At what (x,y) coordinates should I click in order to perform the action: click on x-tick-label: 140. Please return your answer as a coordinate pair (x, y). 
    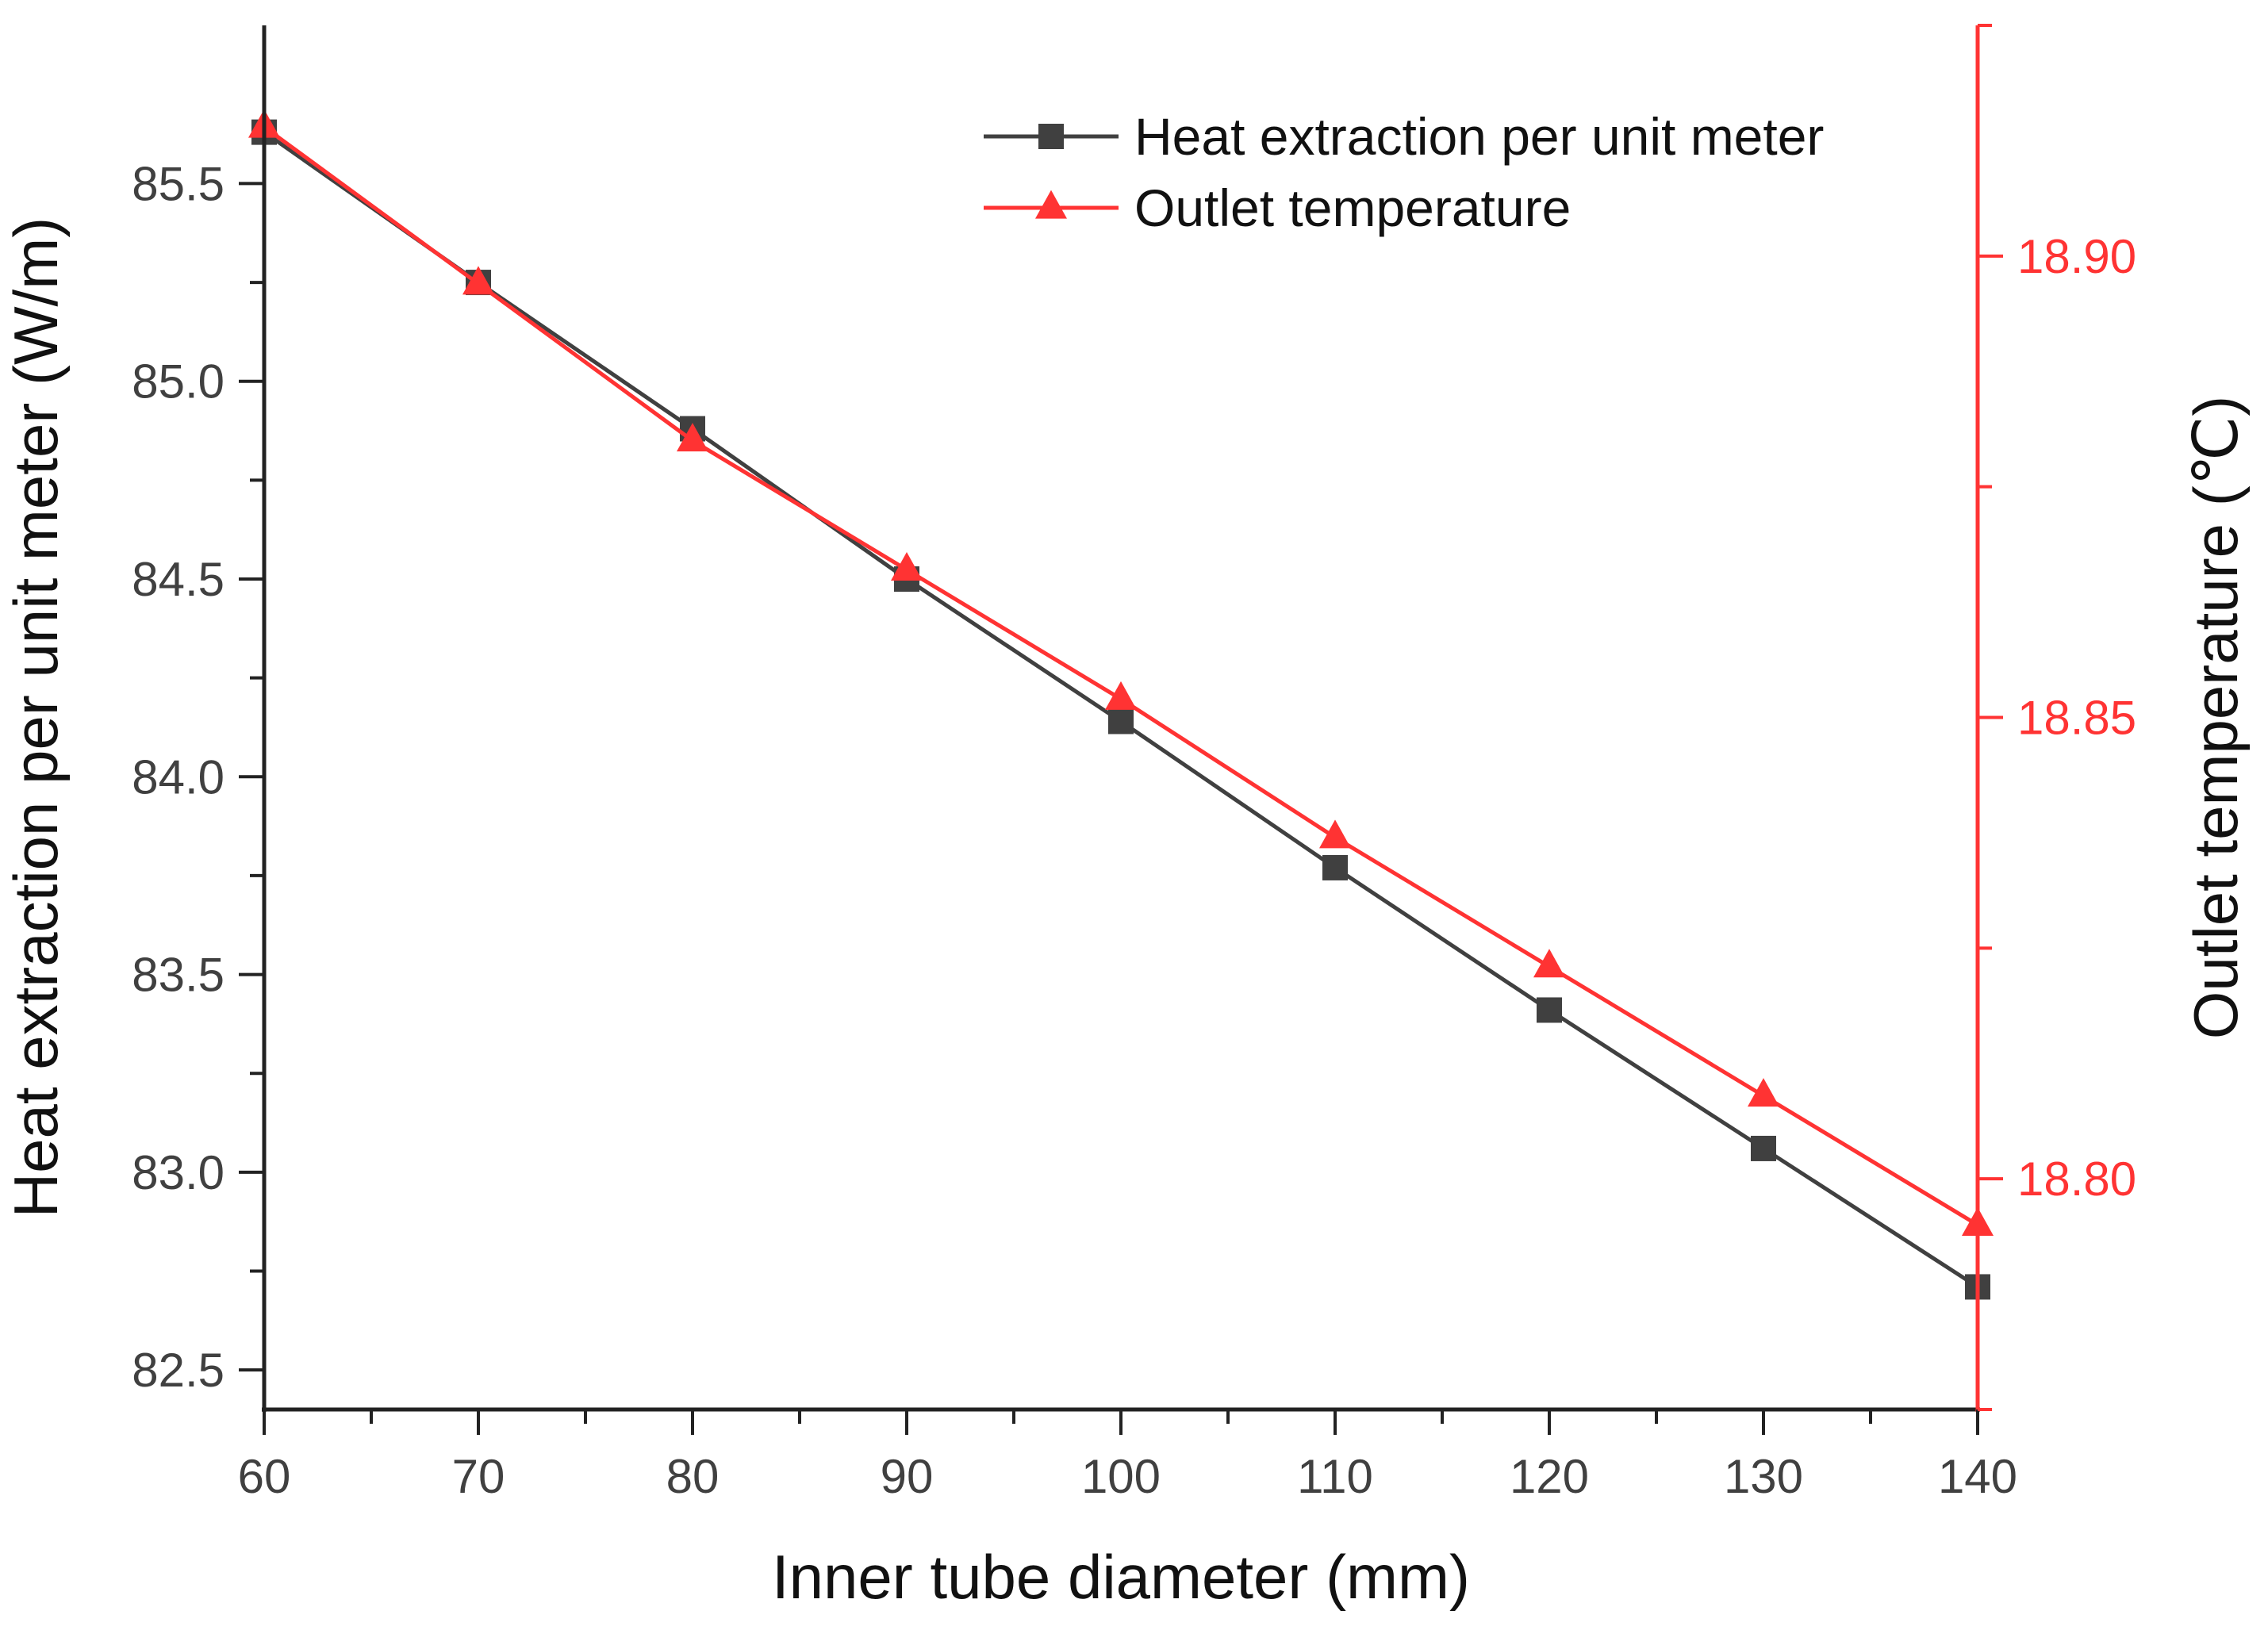
    Looking at the image, I should click on (1978, 1476).